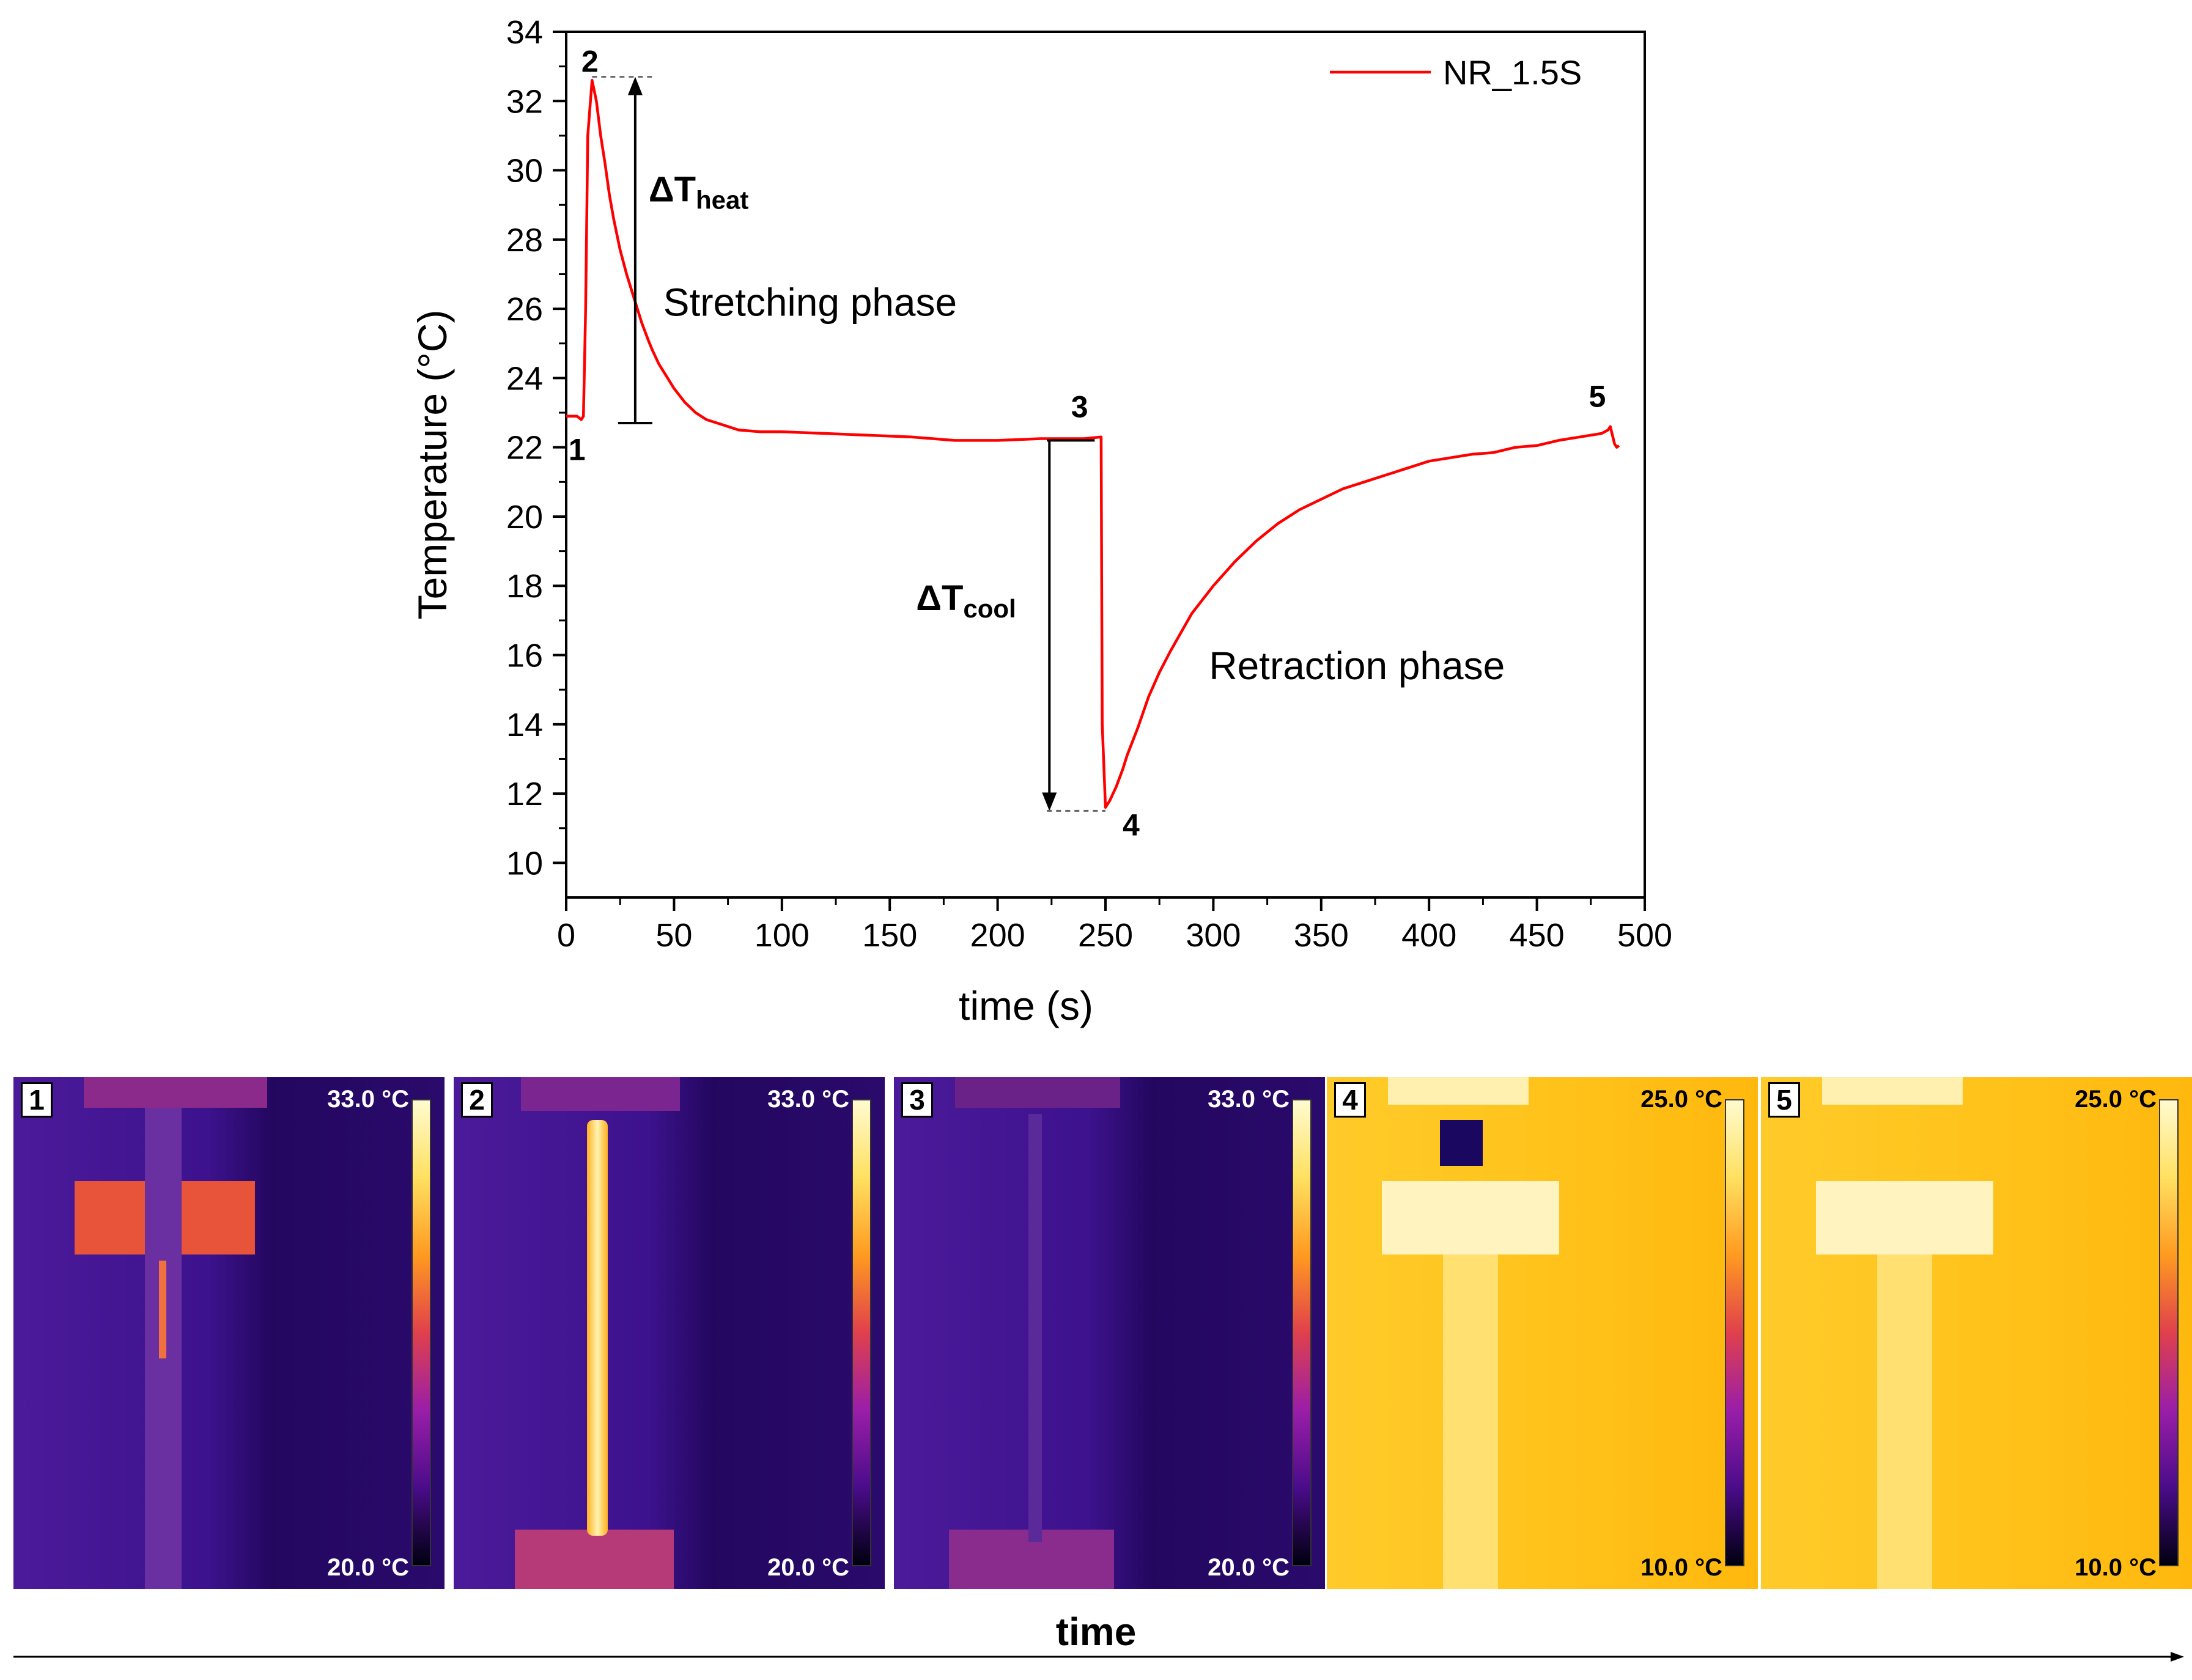  What do you see at coordinates (524, 240) in the screenshot?
I see `y-tick-label: 28` at bounding box center [524, 240].